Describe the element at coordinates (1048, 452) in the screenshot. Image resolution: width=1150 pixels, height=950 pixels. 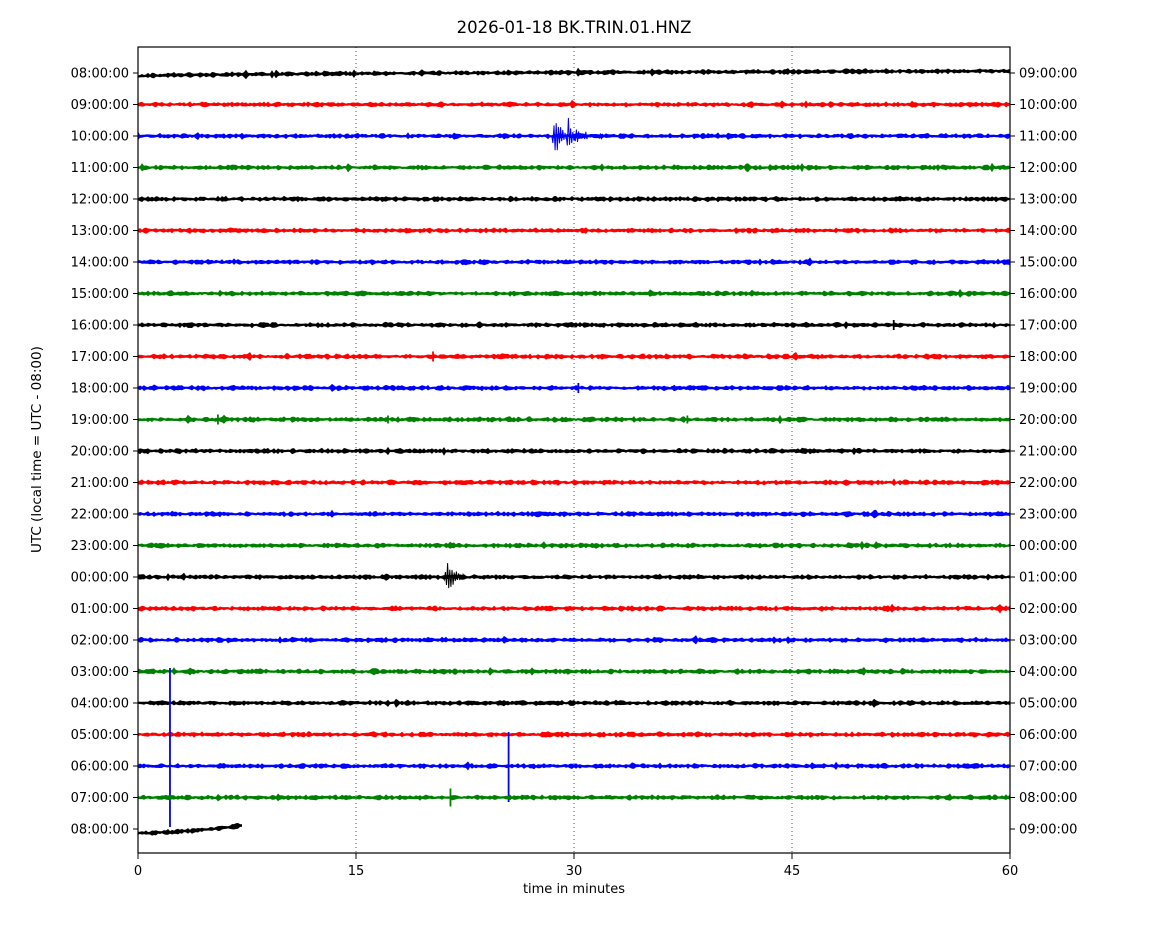
I see `row-right-label: 21:00:00` at that location.